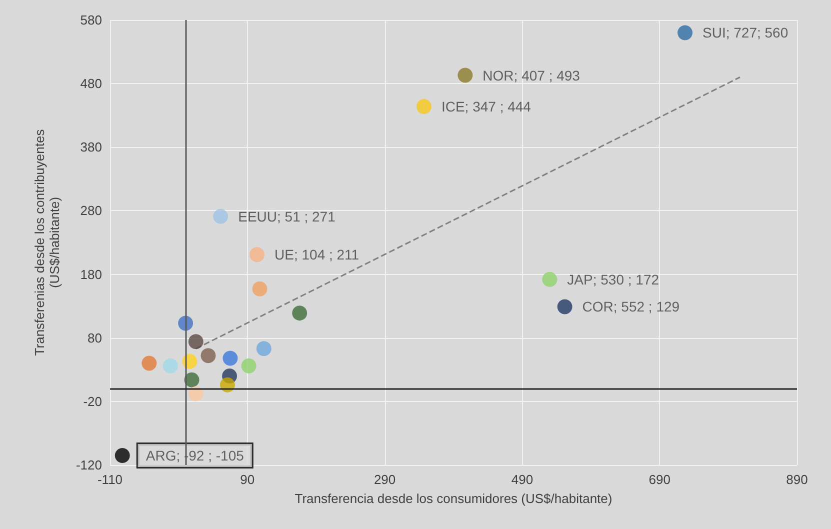 The height and width of the screenshot is (529, 831). I want to click on data-label: COR; 552 ; 129, so click(631, 306).